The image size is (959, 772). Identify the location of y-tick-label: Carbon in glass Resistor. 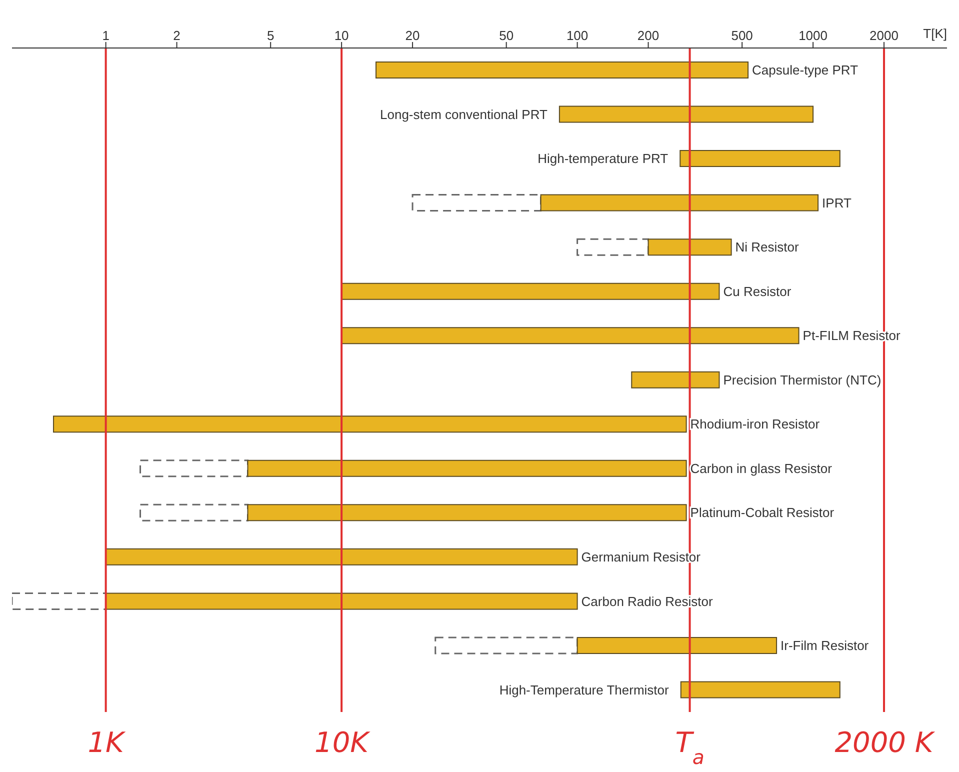
(761, 468).